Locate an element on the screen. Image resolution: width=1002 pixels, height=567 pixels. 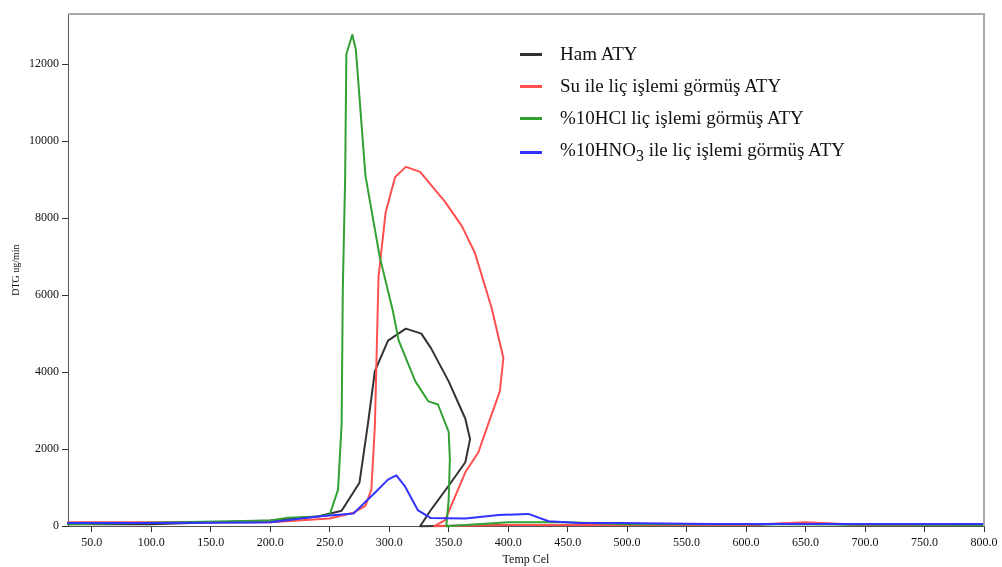
x-tick-label: 400.0 is located at coordinates (508, 541).